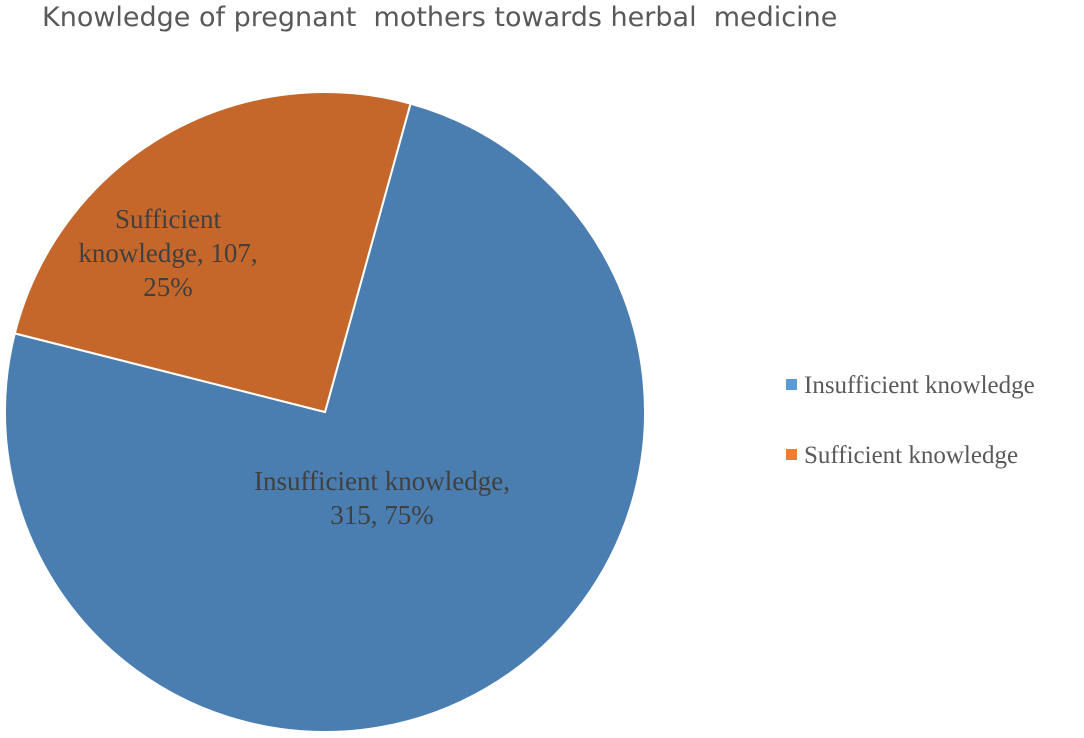 The width and height of the screenshot is (1084, 738). I want to click on data-label-insufficient-knowledge: Insufficient knowledge, 315, 75%, so click(382, 498).